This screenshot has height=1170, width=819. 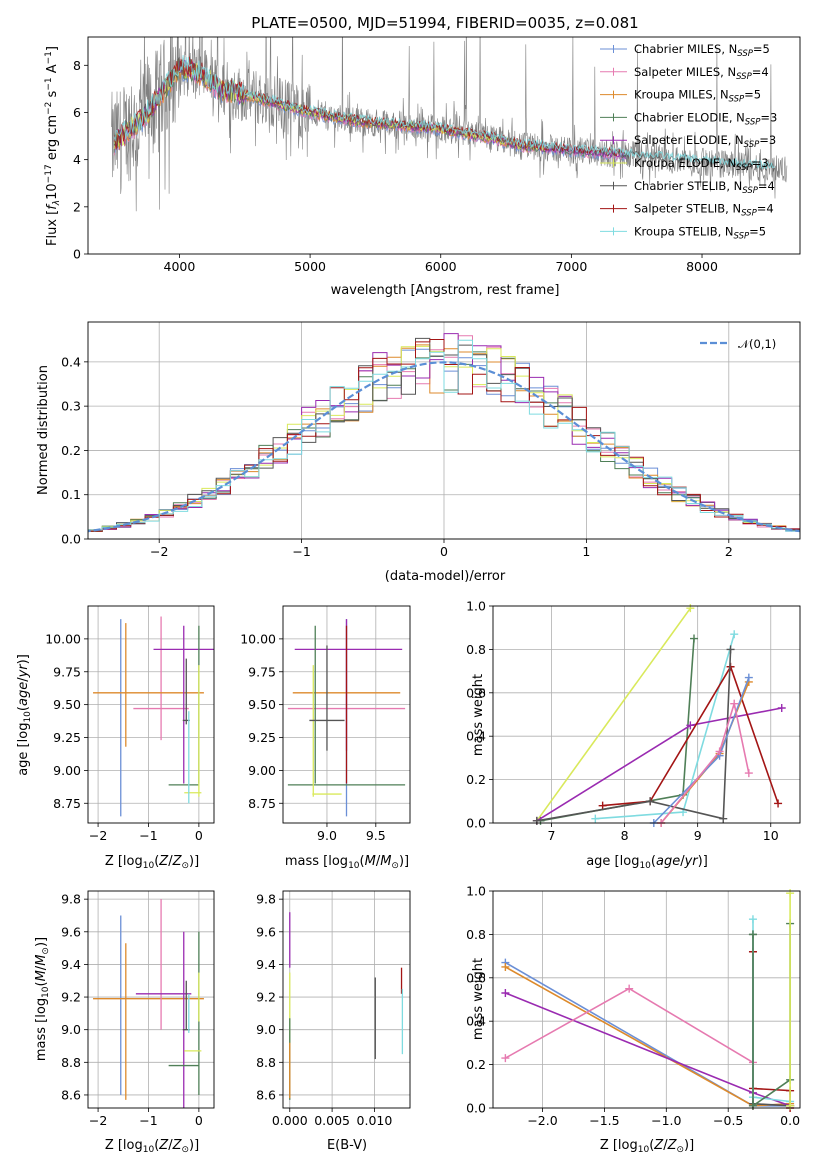 I want to click on age-vs-Z-panel: −2 −1 0 8.75 9.00 9.25 9.50 9.75 10.00, so click(x=130, y=724).